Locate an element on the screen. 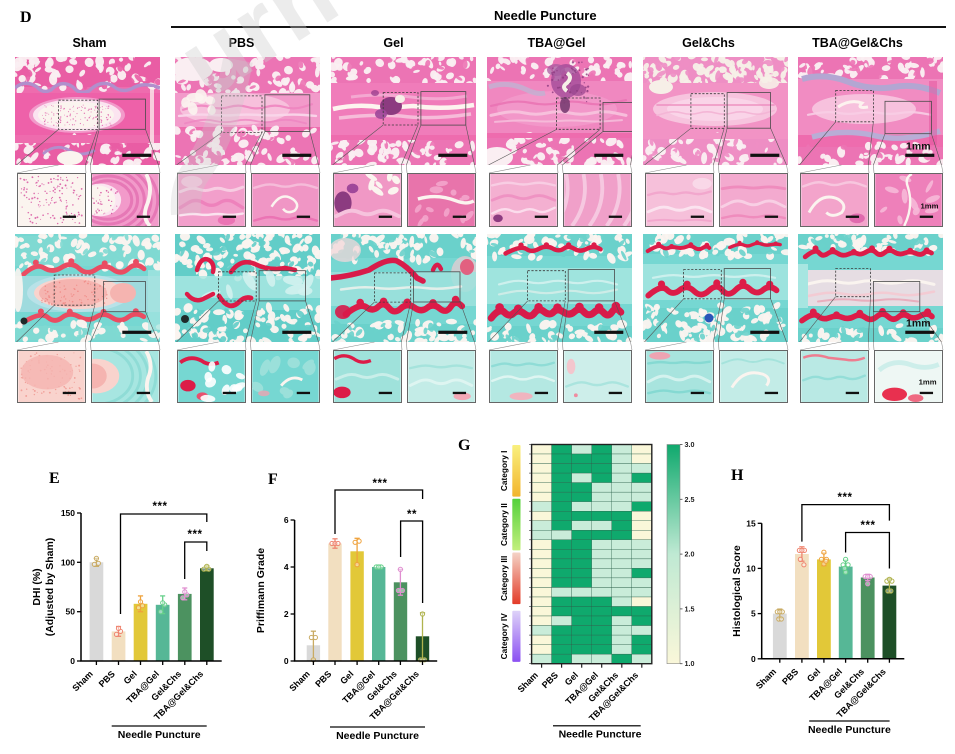 This screenshot has height=754, width=955. svg-text: DHI (%) is located at coordinates (37, 586).